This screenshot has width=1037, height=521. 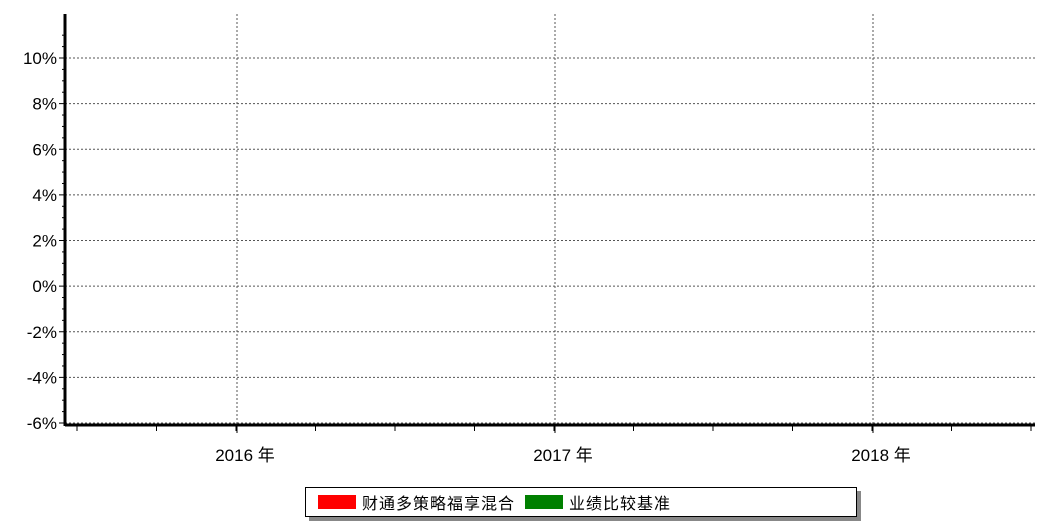 I want to click on y-tick-label: 6%, so click(x=44, y=149).